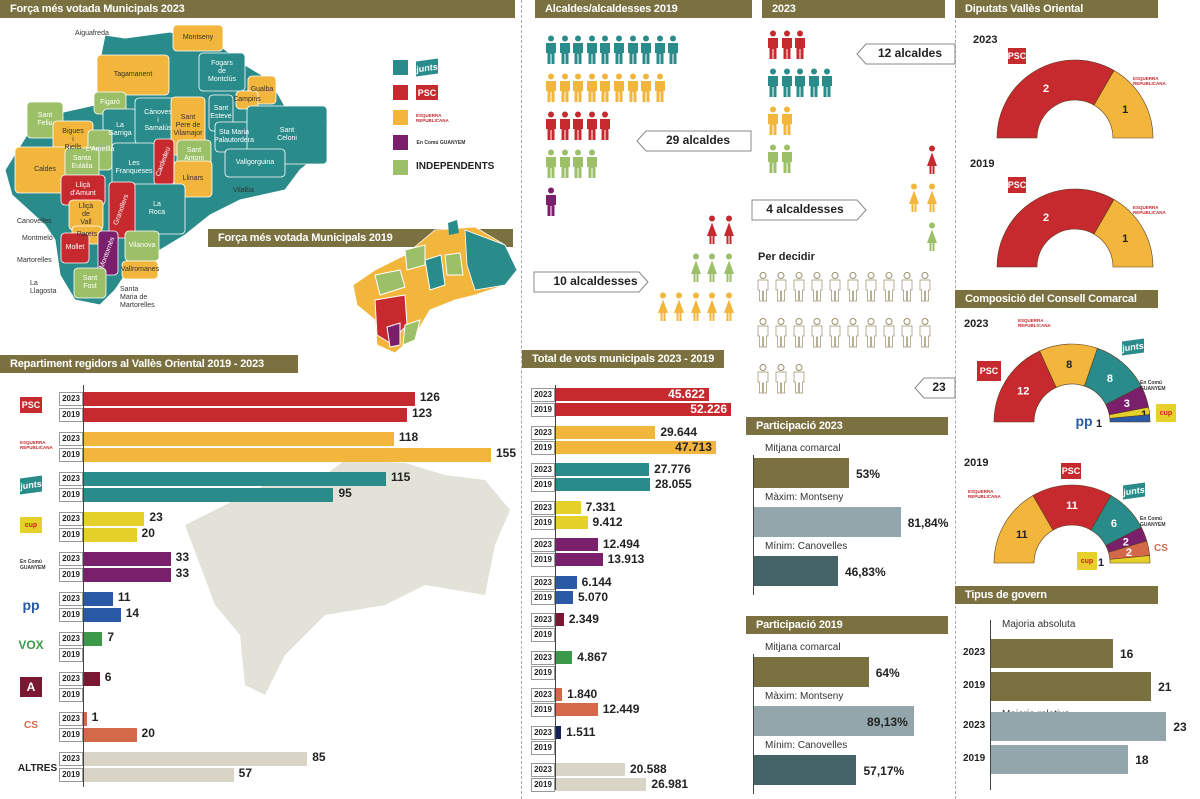  What do you see at coordinates (887, 722) in the screenshot?
I see `participation-value: 89,13%` at bounding box center [887, 722].